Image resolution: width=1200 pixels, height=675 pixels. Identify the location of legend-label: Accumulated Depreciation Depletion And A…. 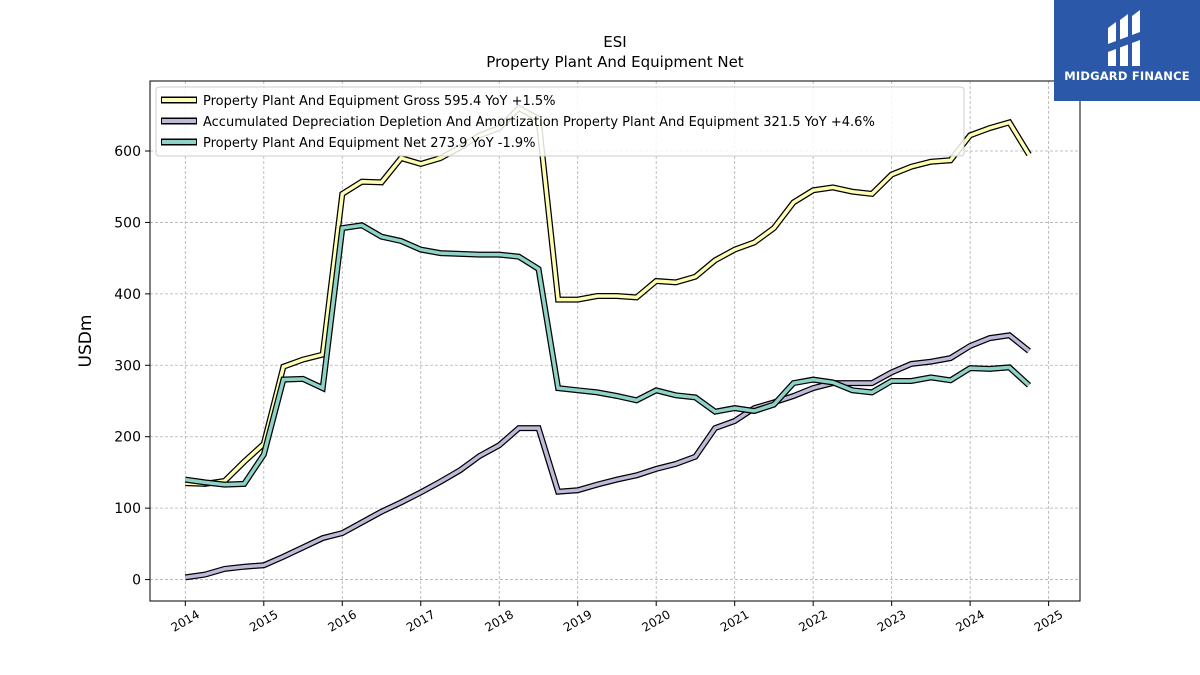
(539, 122).